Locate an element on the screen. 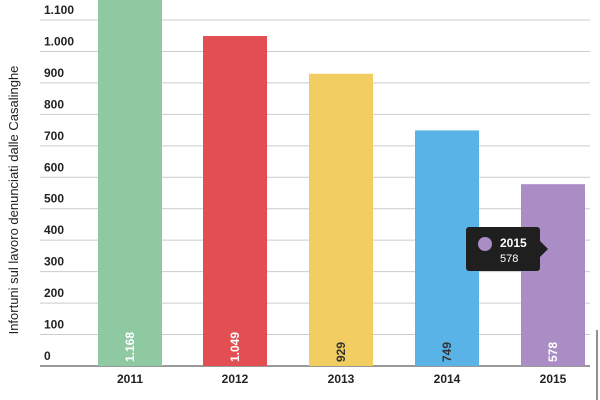 The height and width of the screenshot is (400, 600). x-axis-categories: 2011 2012 2013 2014 2015 is located at coordinates (342, 379).